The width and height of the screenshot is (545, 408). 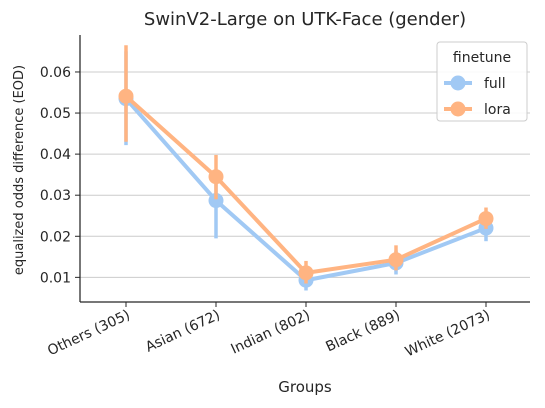 I want to click on legend-label: lora, so click(x=497, y=110).